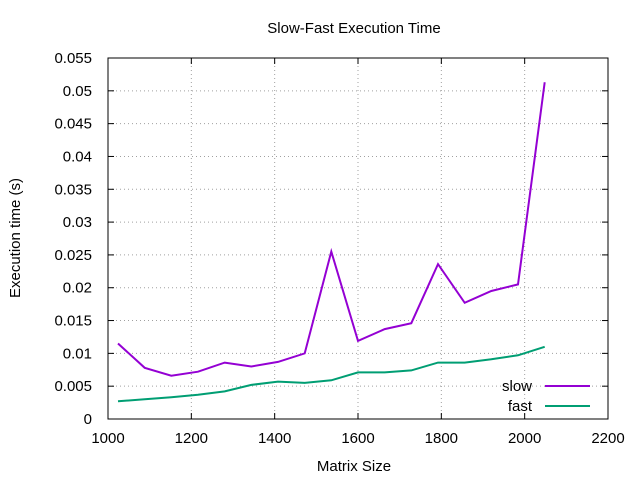 The image size is (640, 480). Describe the element at coordinates (88, 419) in the screenshot. I see `y-tick-label: 0` at that location.